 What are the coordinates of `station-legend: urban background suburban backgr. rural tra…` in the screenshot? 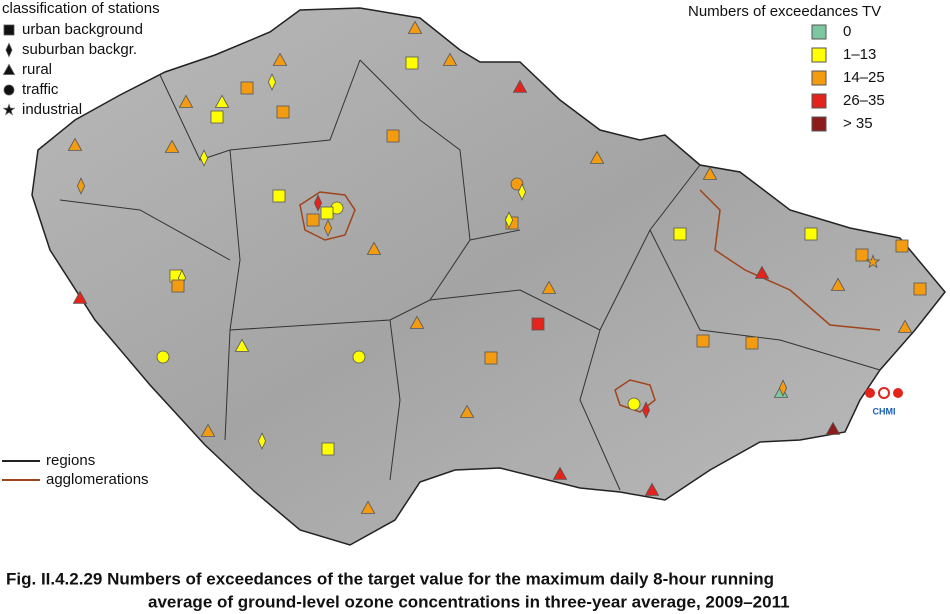 It's located at (72, 69).